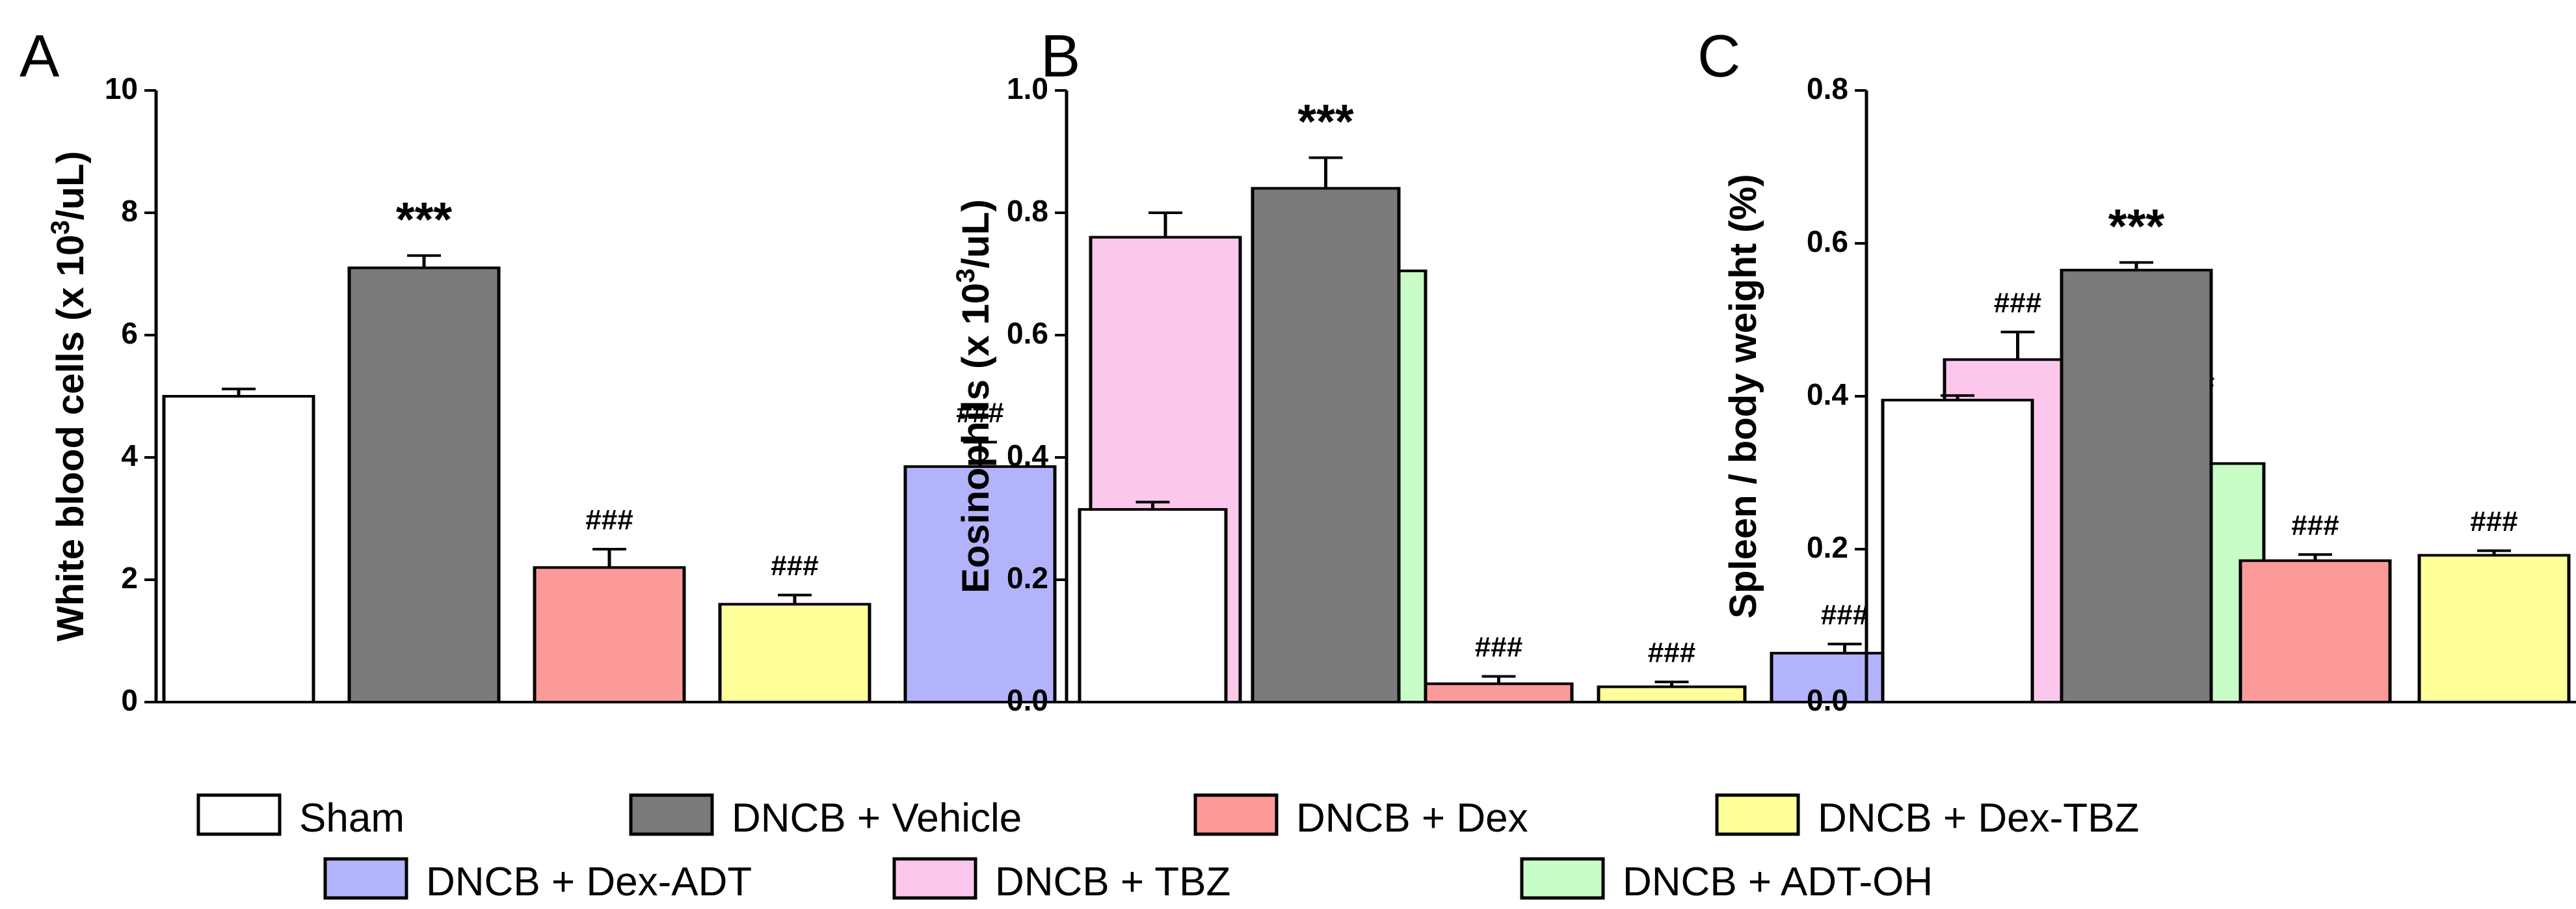  I want to click on legend-item: DNCB + ADT-OH, so click(1727, 880).